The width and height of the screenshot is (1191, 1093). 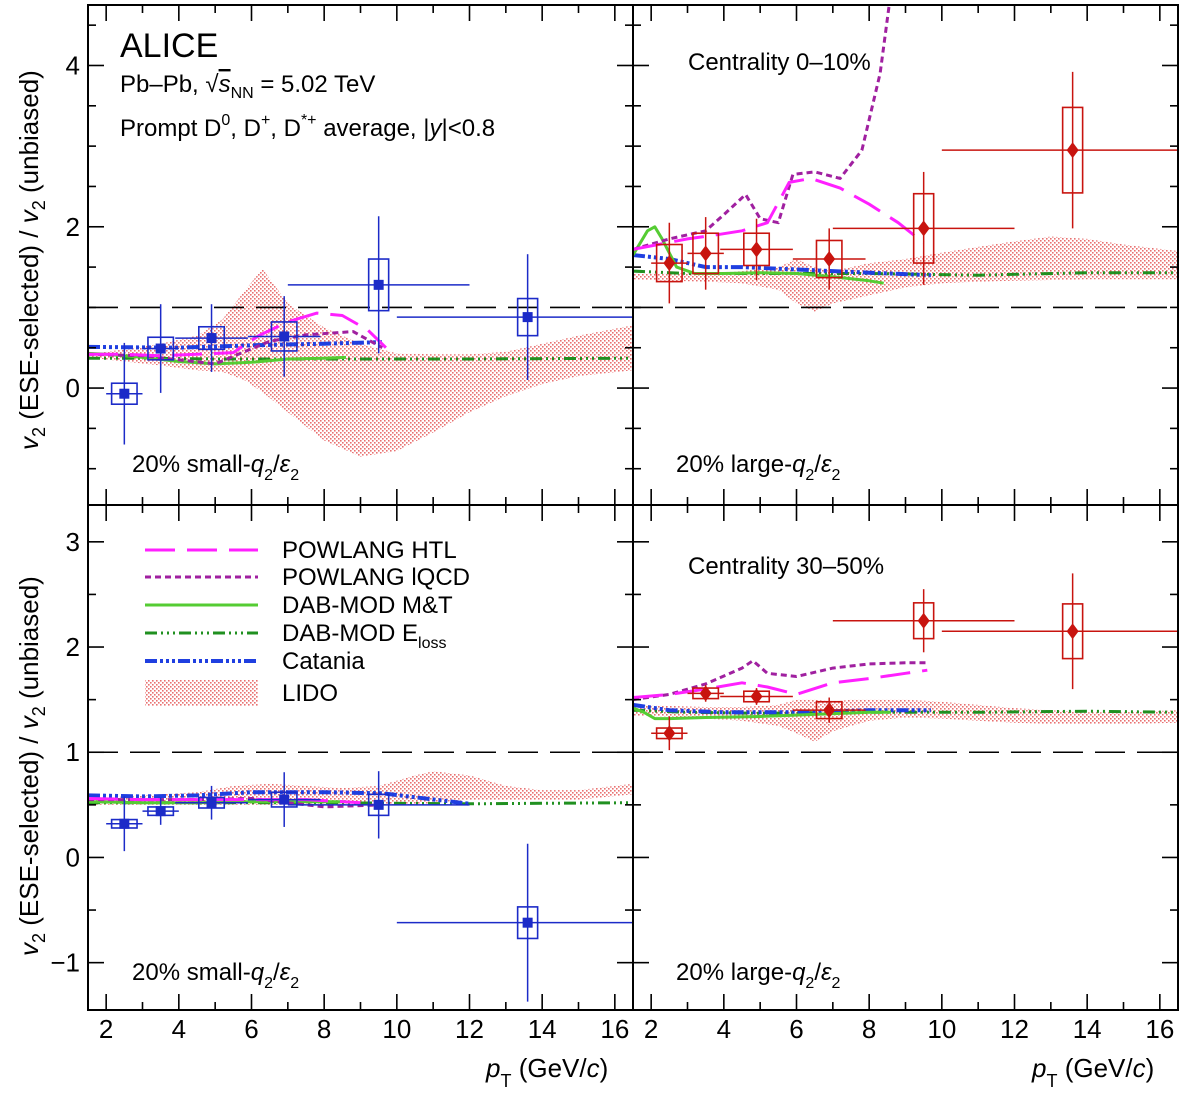 I want to click on curve-catania, so click(x=782, y=708).